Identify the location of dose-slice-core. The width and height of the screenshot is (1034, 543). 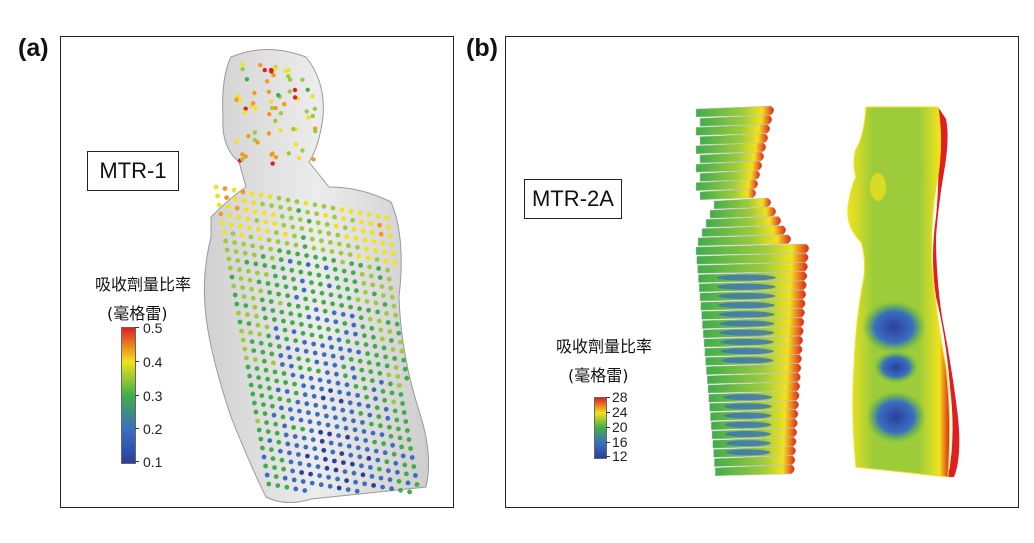
(747, 406).